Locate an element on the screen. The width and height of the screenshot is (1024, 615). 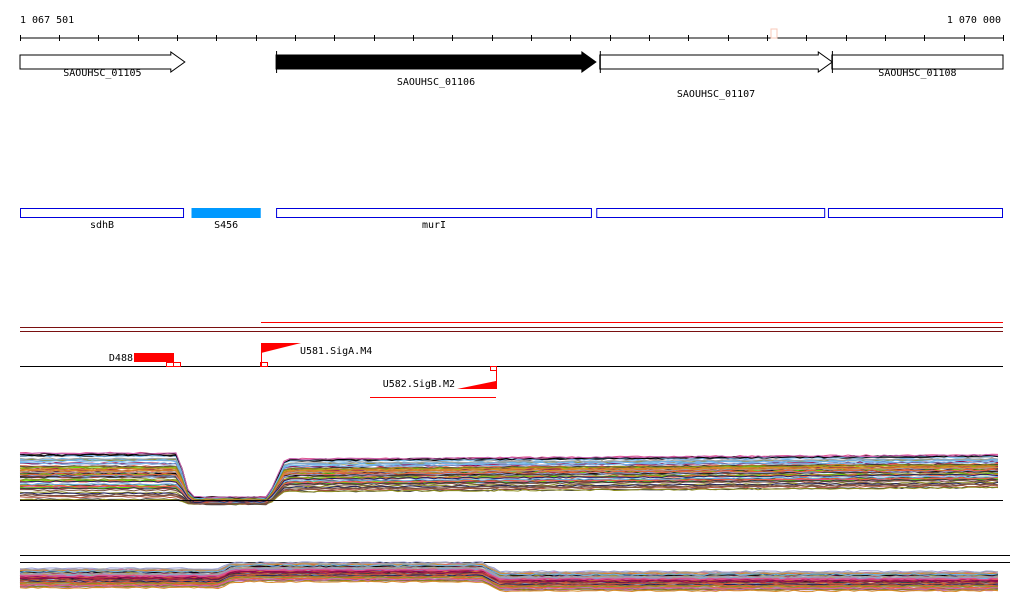
gene-SAOUHSC_01108: SAOUHSC_01108 is located at coordinates (917, 65).